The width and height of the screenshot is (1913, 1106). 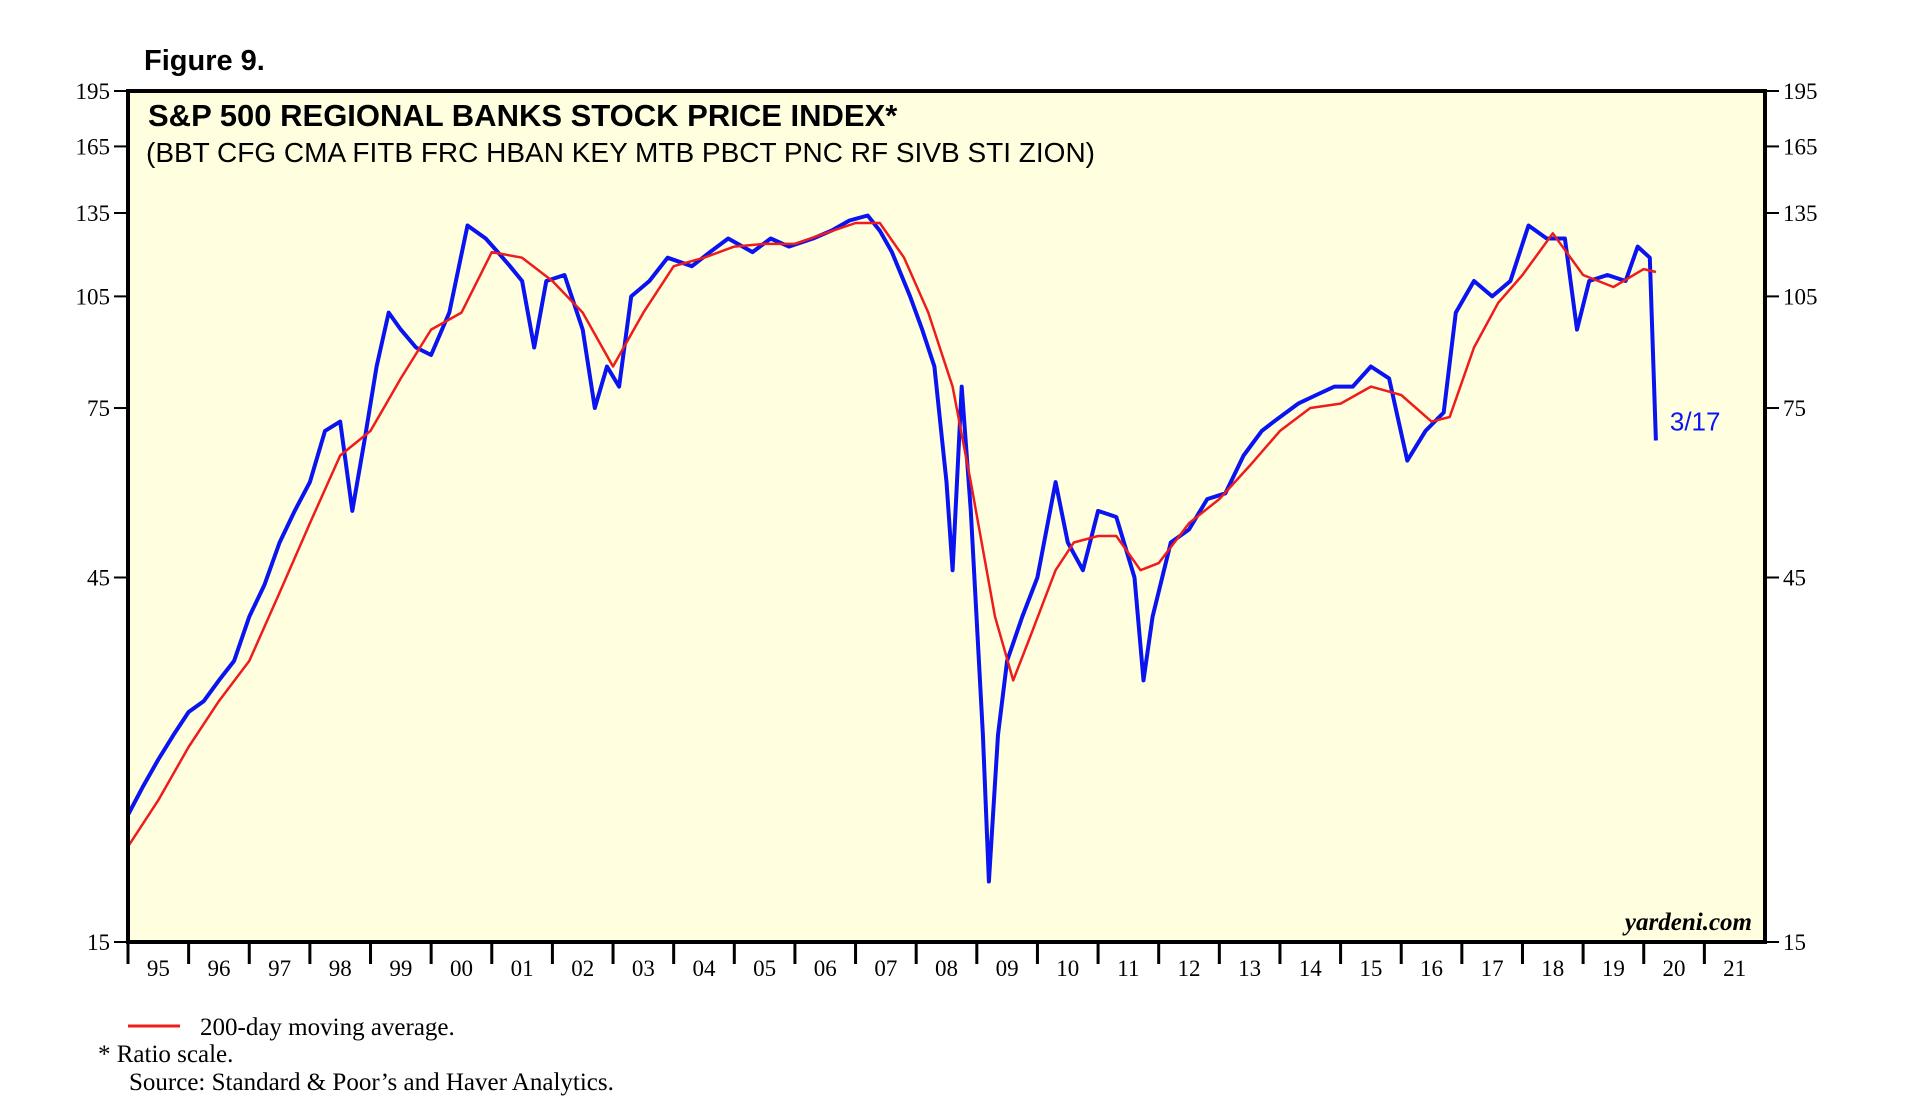 I want to click on y2-tick-label: 165, so click(x=1800, y=146).